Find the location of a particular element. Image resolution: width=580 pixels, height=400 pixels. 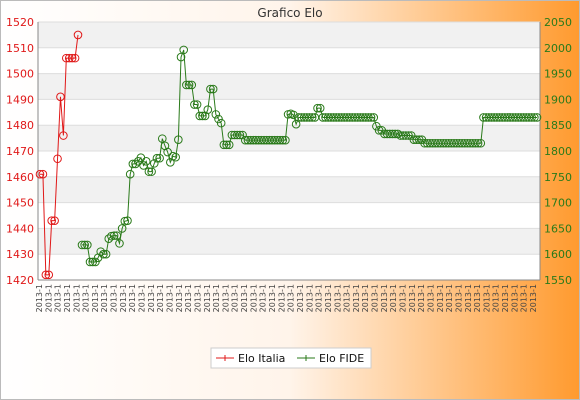

legend-box is located at coordinates (291, 358).